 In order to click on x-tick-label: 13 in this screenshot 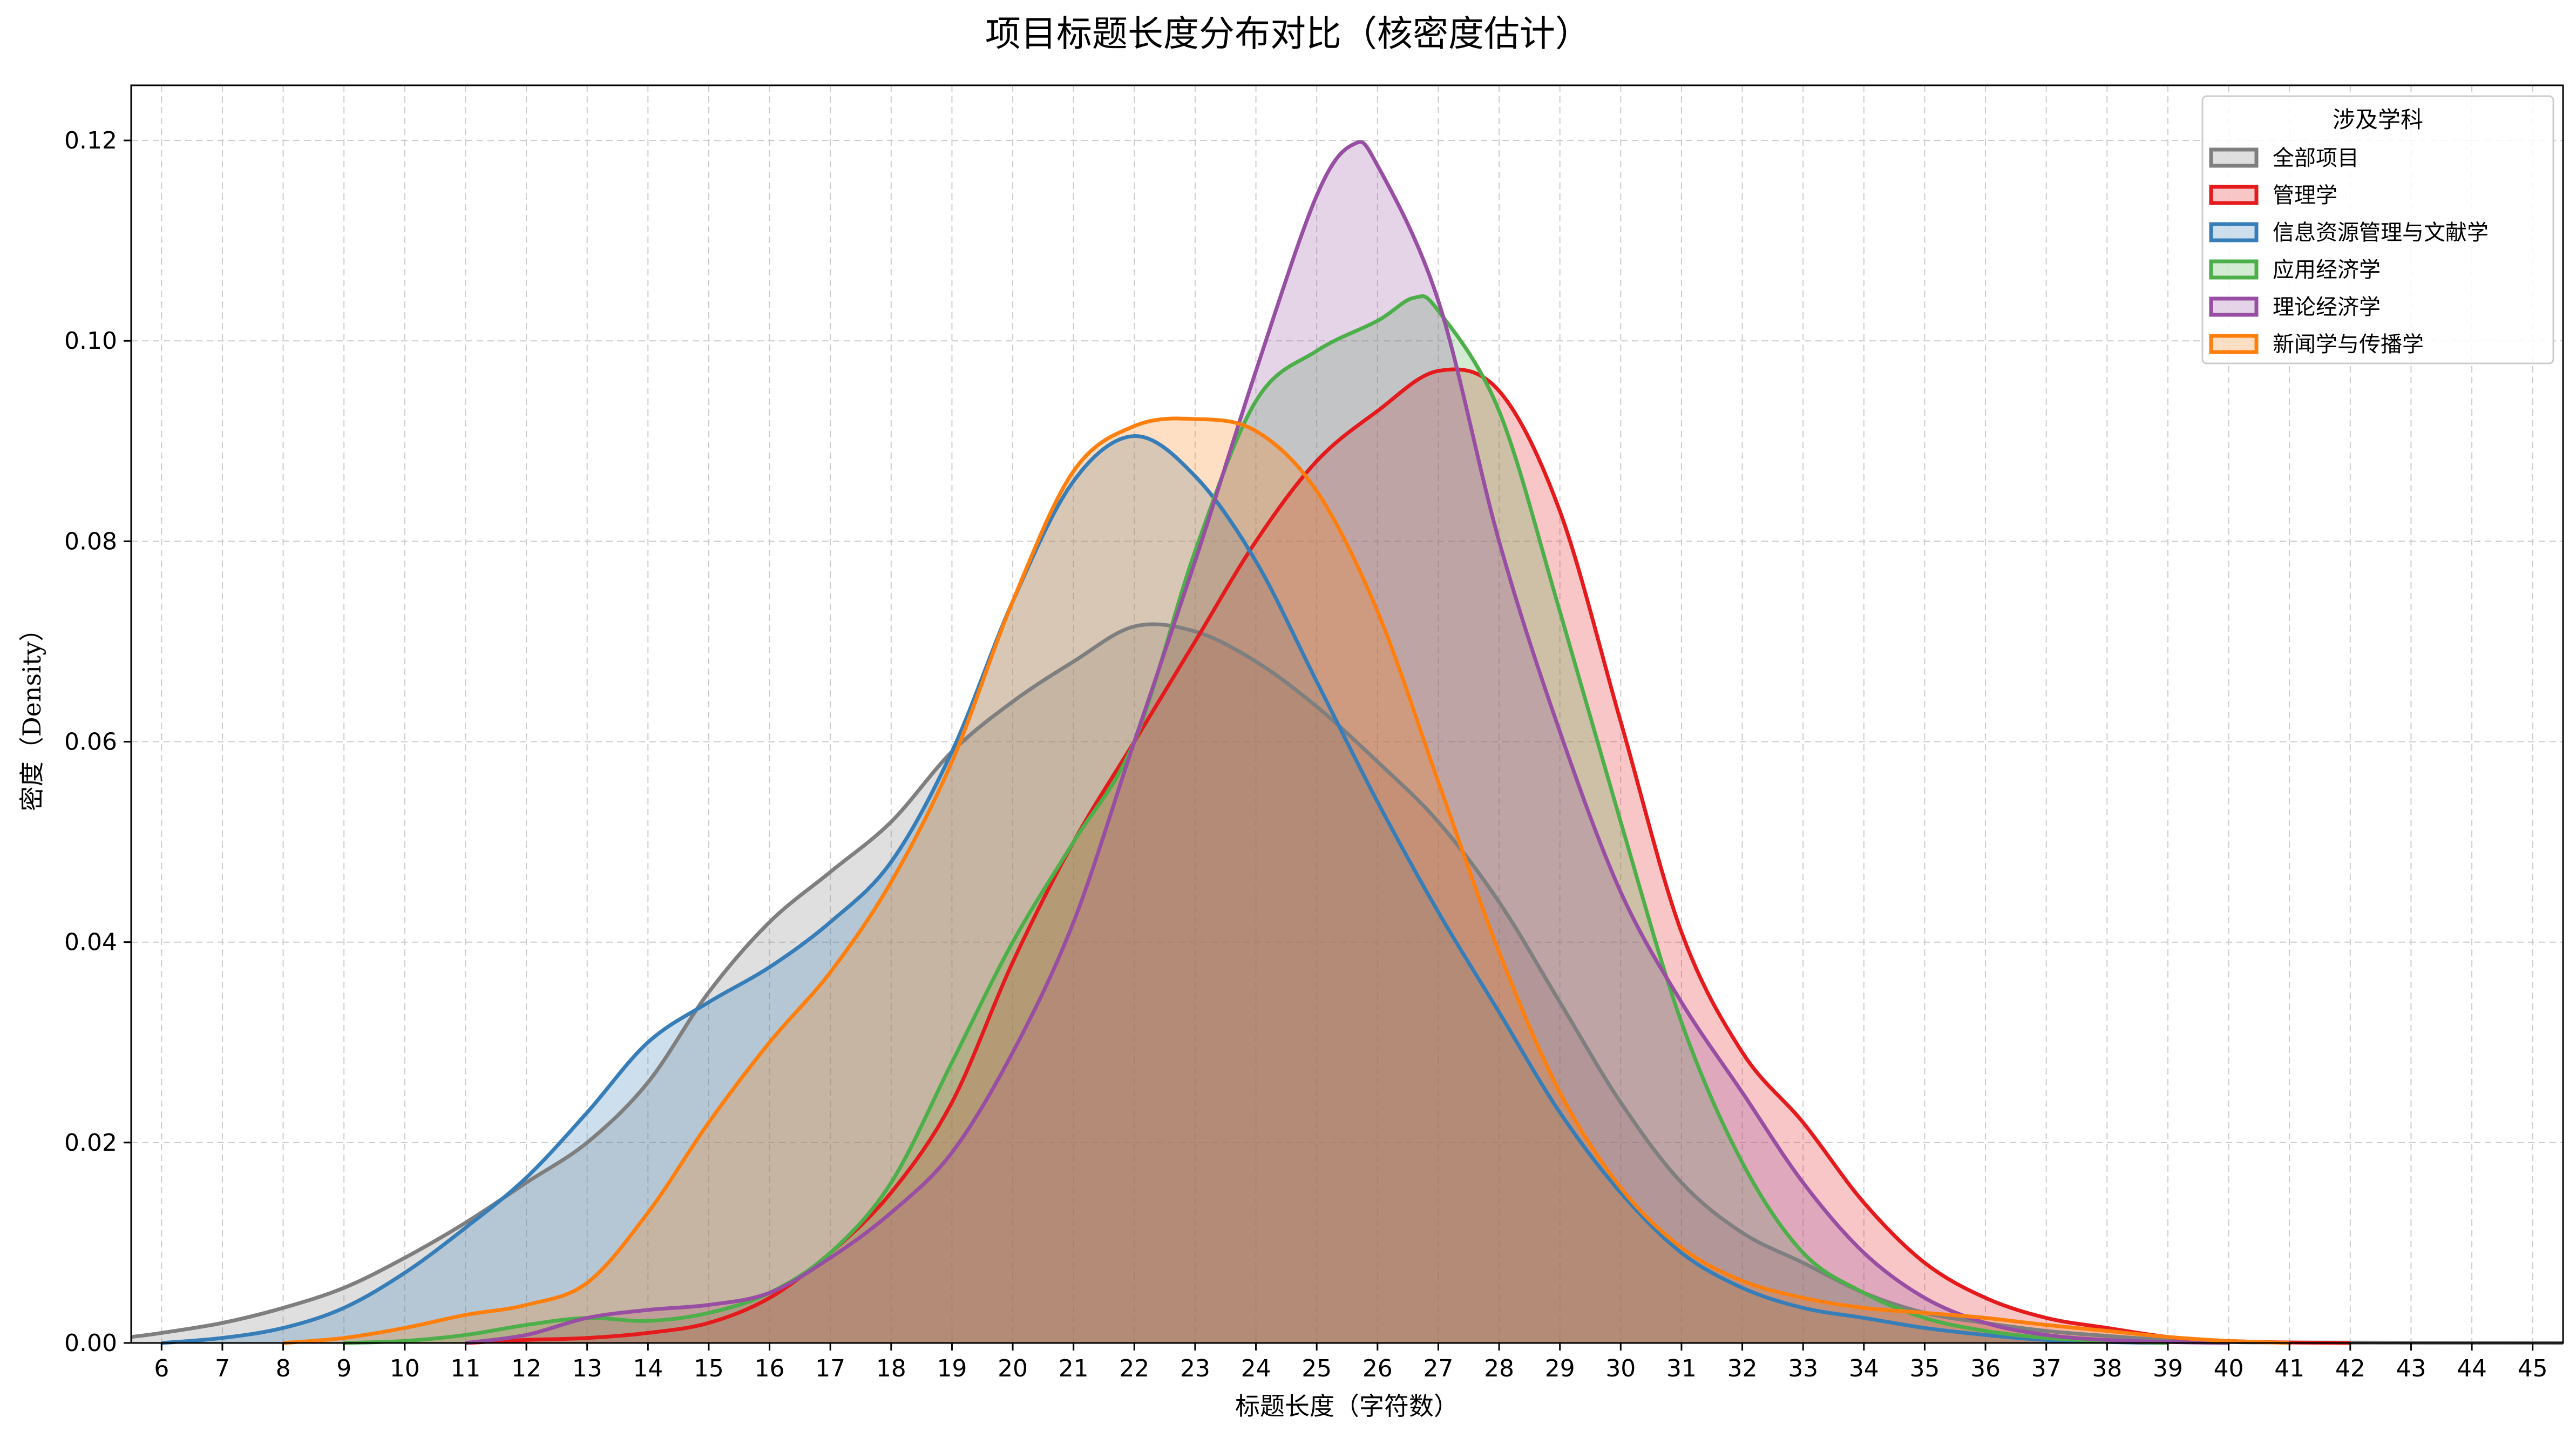, I will do `click(587, 1369)`.